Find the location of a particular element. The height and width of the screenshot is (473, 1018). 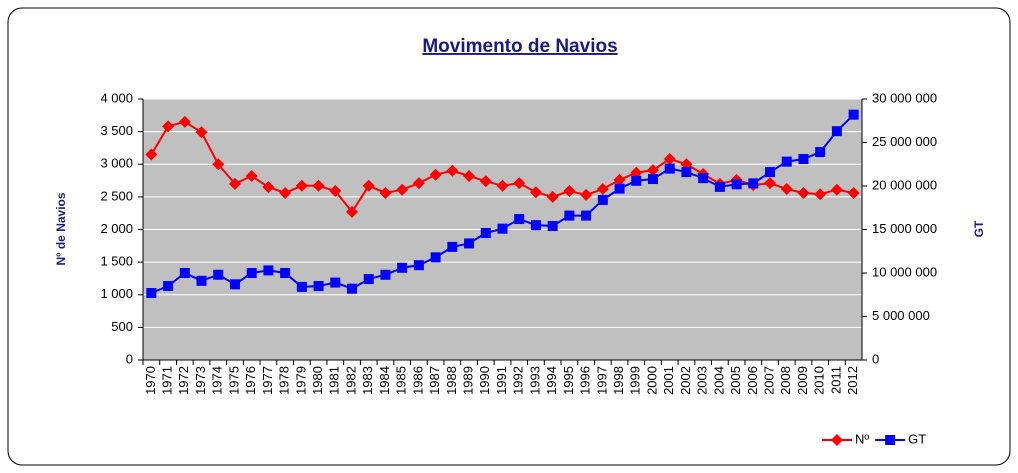

x-tick-label: 1977 is located at coordinates (267, 380).